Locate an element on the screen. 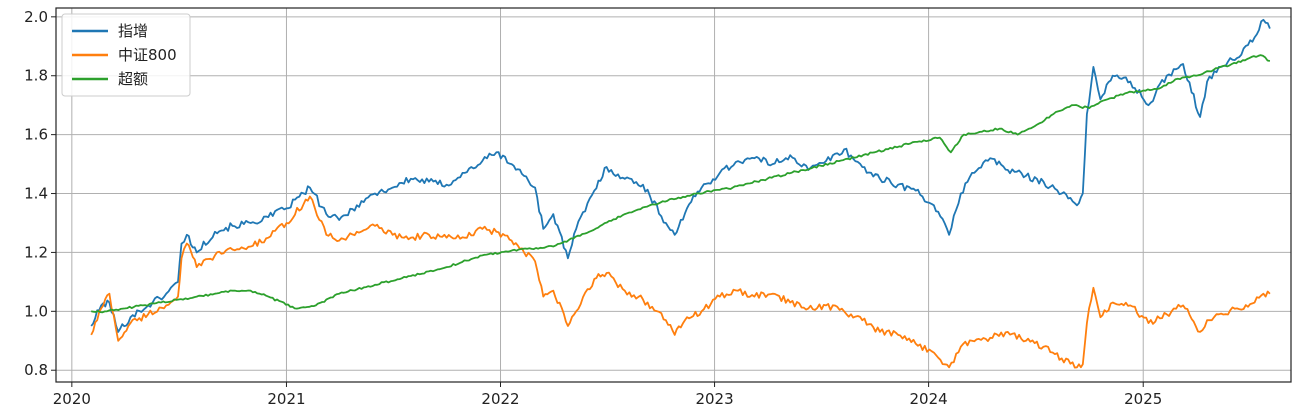  x-tick-label: 2020 is located at coordinates (72, 399).